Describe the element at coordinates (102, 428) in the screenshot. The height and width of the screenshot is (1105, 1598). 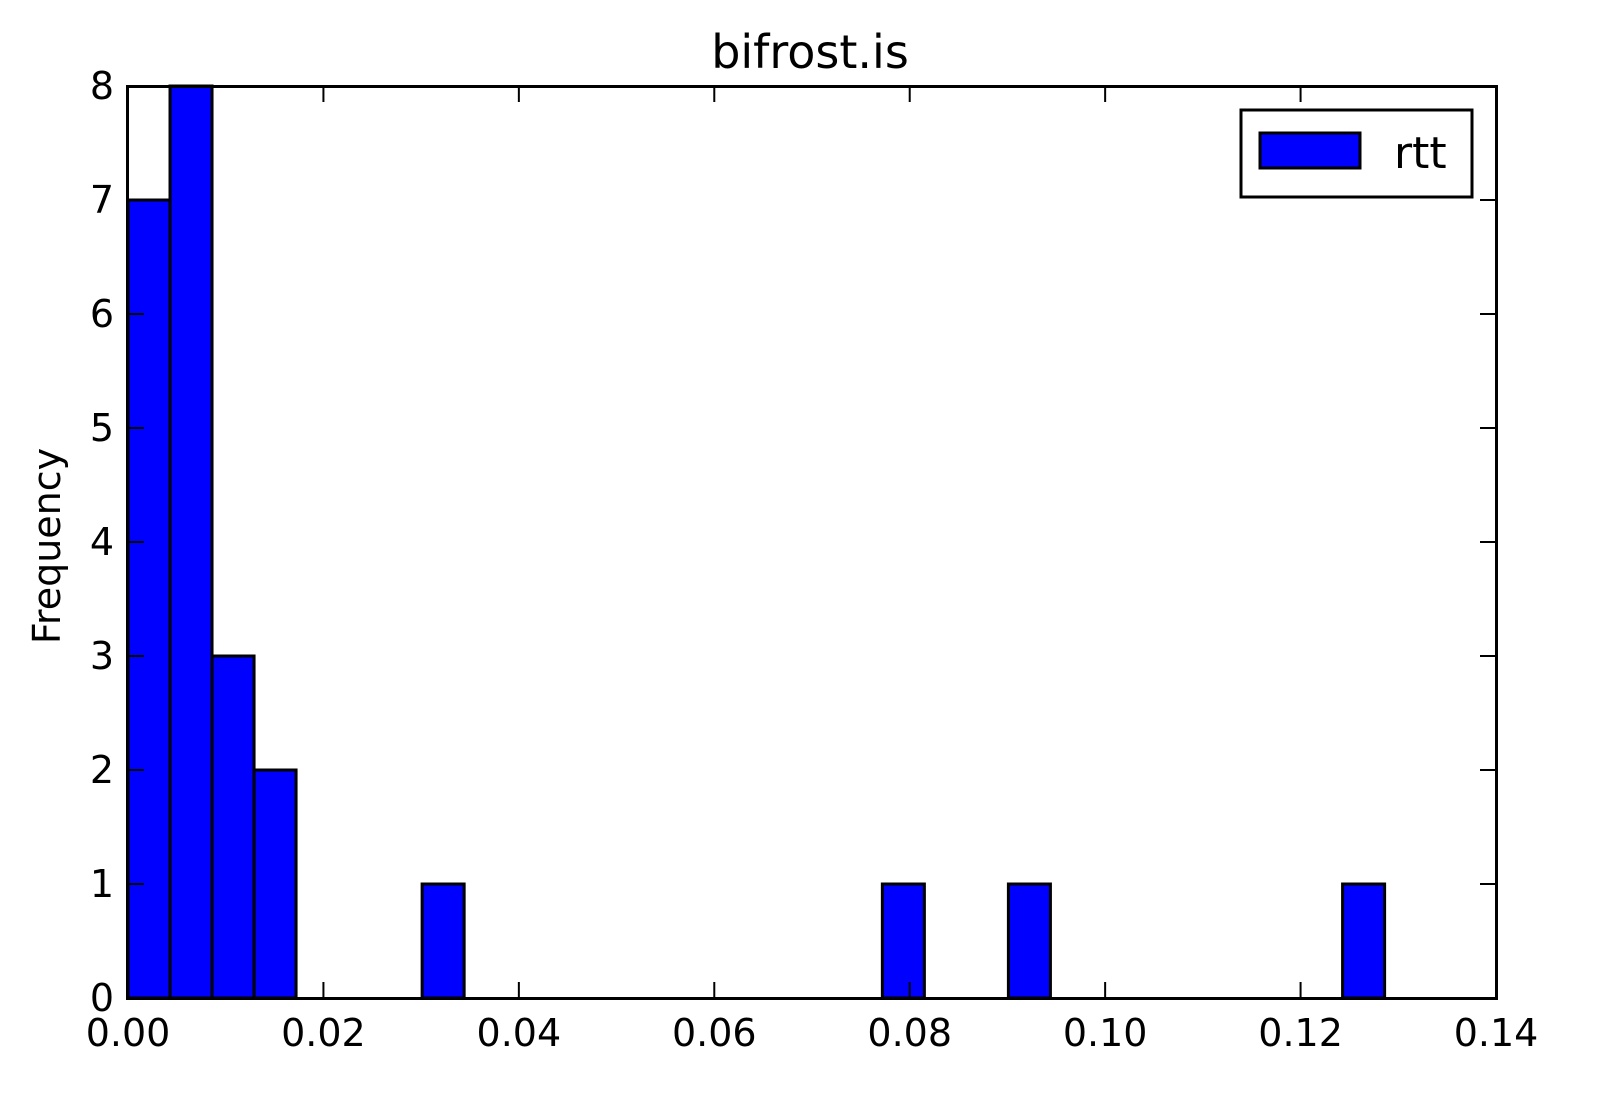
I see `y-tick-label: 5` at that location.